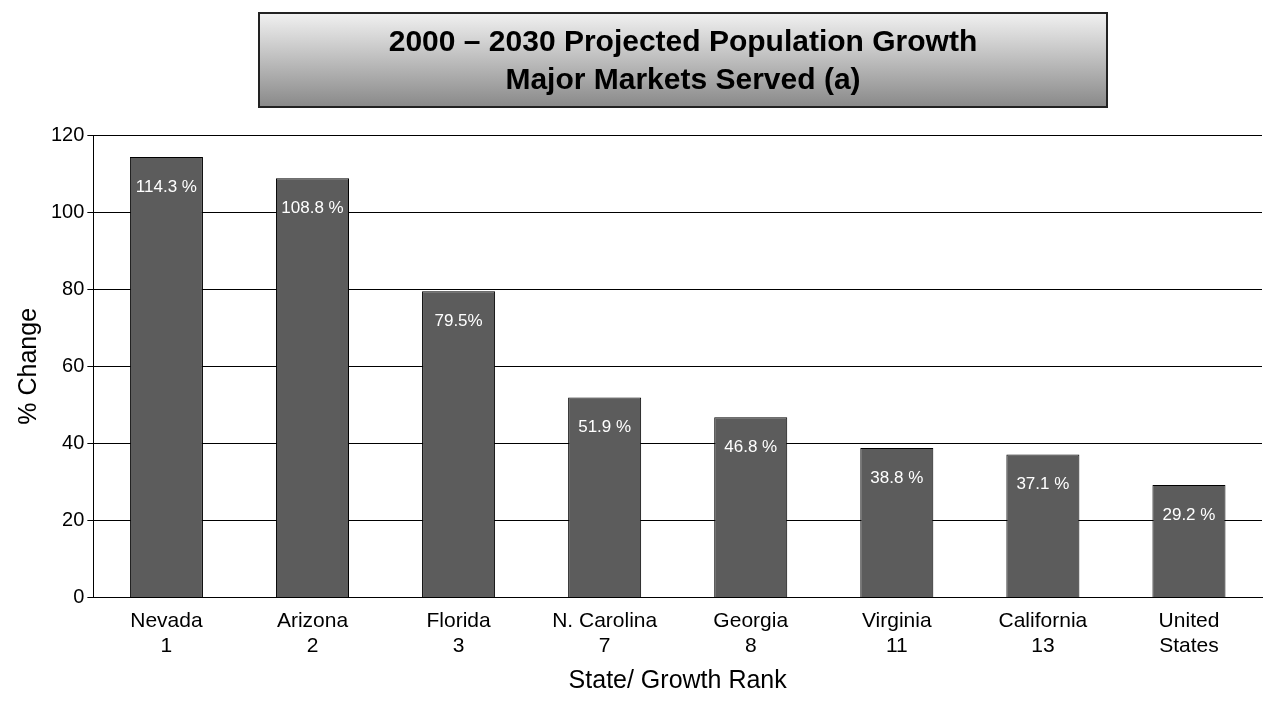  Describe the element at coordinates (897, 477) in the screenshot. I see `data-label: 38.8 %` at that location.